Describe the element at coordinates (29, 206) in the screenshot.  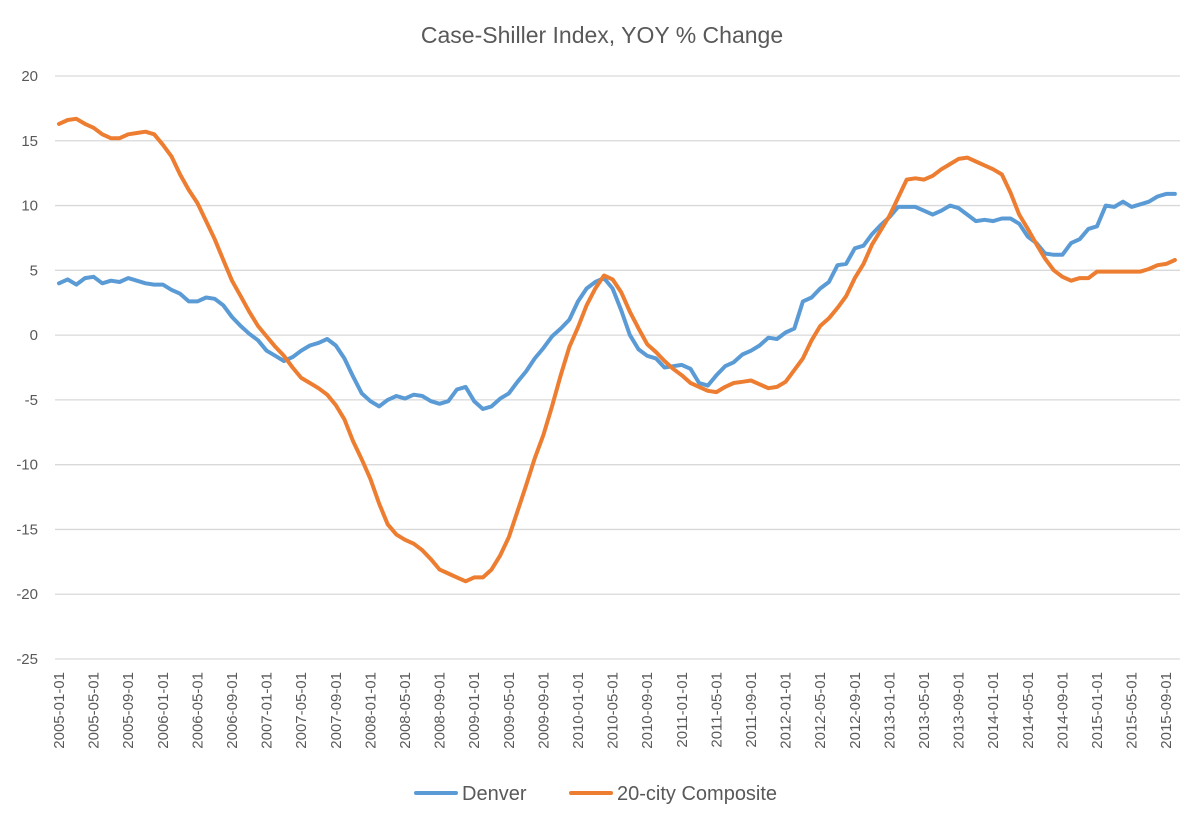
I see `y-tick-label: 10` at that location.